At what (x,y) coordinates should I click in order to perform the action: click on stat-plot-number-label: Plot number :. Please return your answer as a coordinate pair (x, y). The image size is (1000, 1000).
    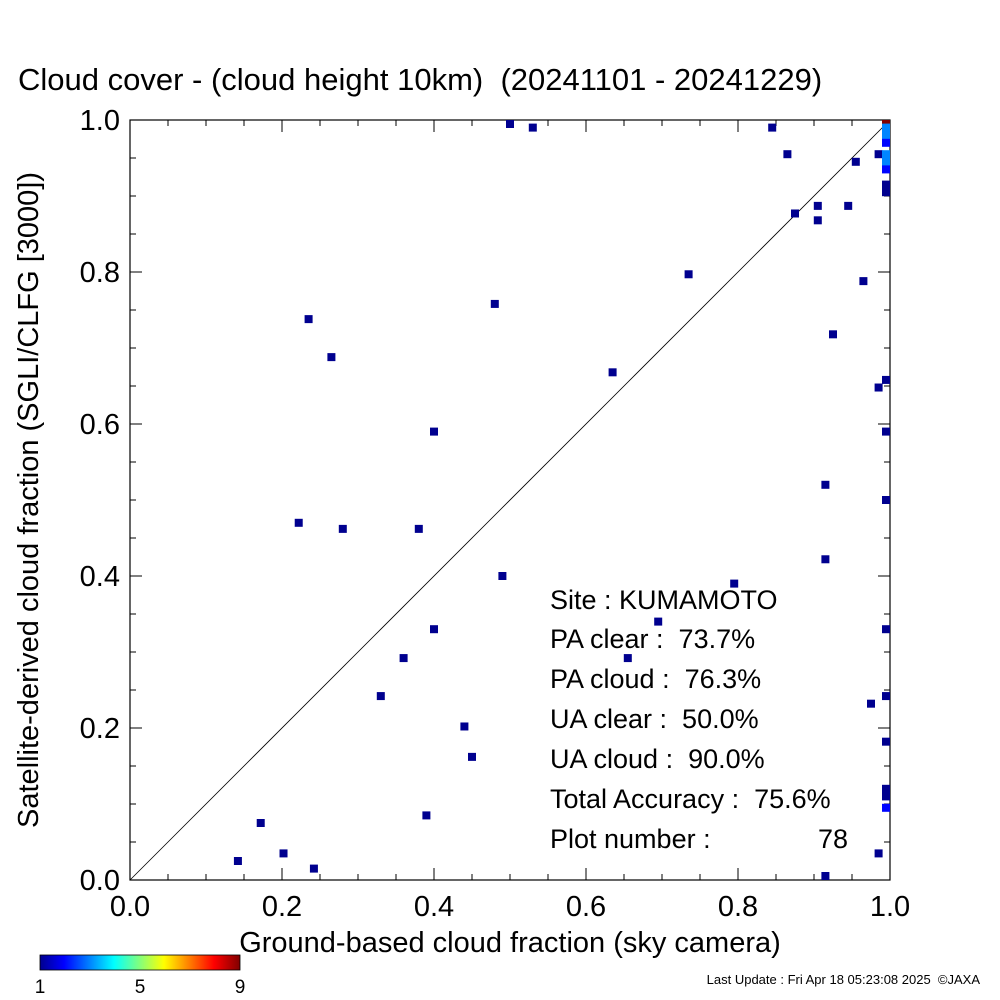
    Looking at the image, I should click on (630, 839).